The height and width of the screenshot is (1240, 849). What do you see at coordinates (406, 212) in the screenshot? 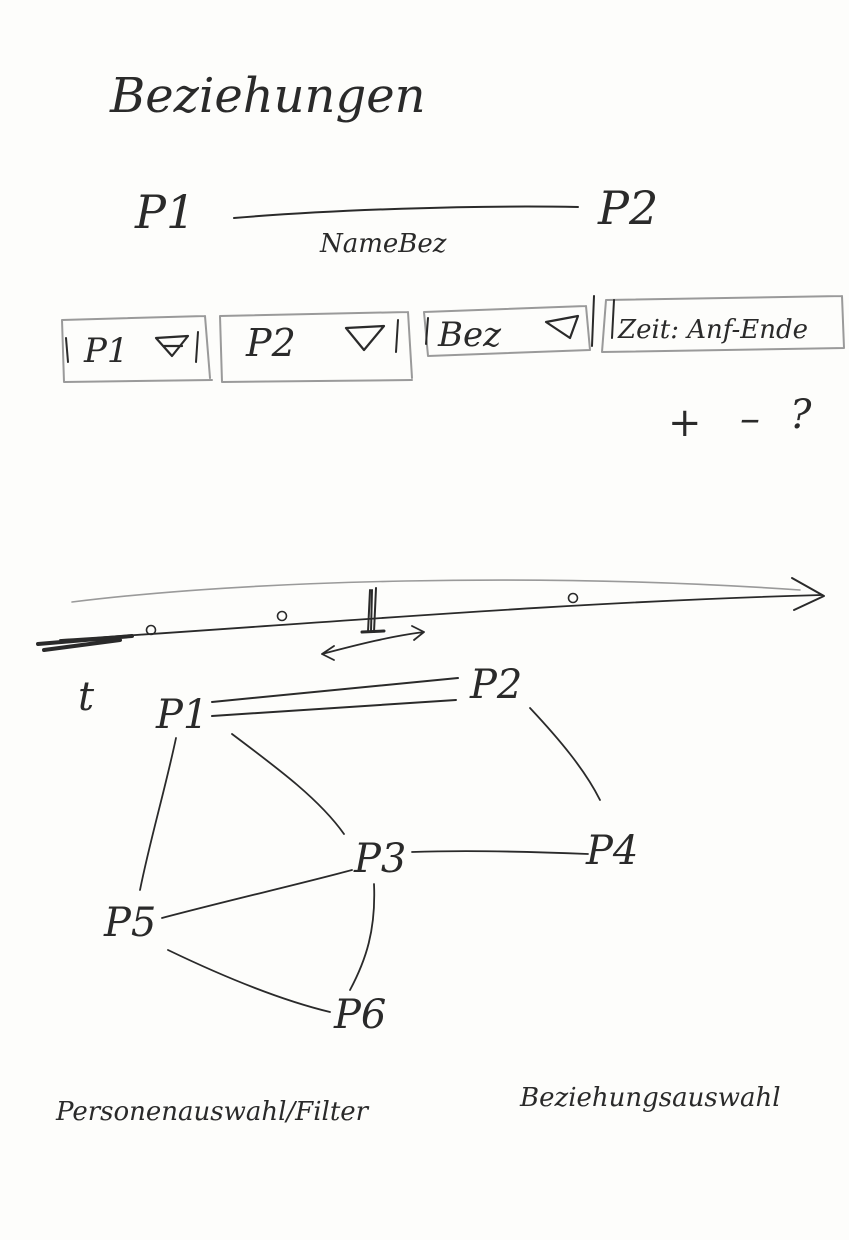
I see `relation-line` at bounding box center [406, 212].